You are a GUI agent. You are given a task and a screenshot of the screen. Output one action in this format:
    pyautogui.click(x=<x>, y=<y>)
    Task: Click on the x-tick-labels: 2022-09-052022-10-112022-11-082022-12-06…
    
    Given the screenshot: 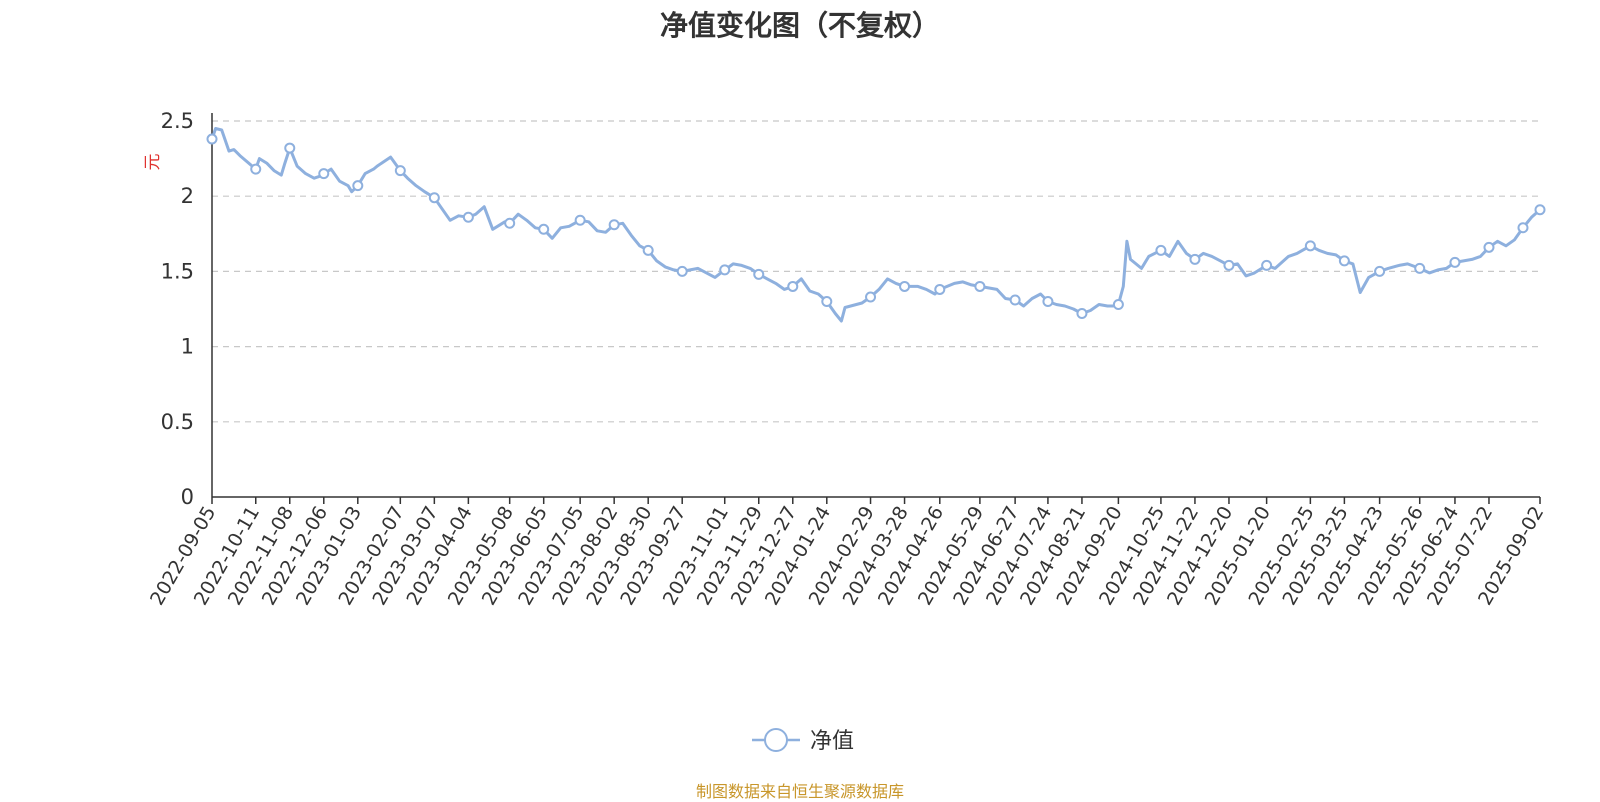 What is the action you would take?
    pyautogui.click(x=847, y=555)
    